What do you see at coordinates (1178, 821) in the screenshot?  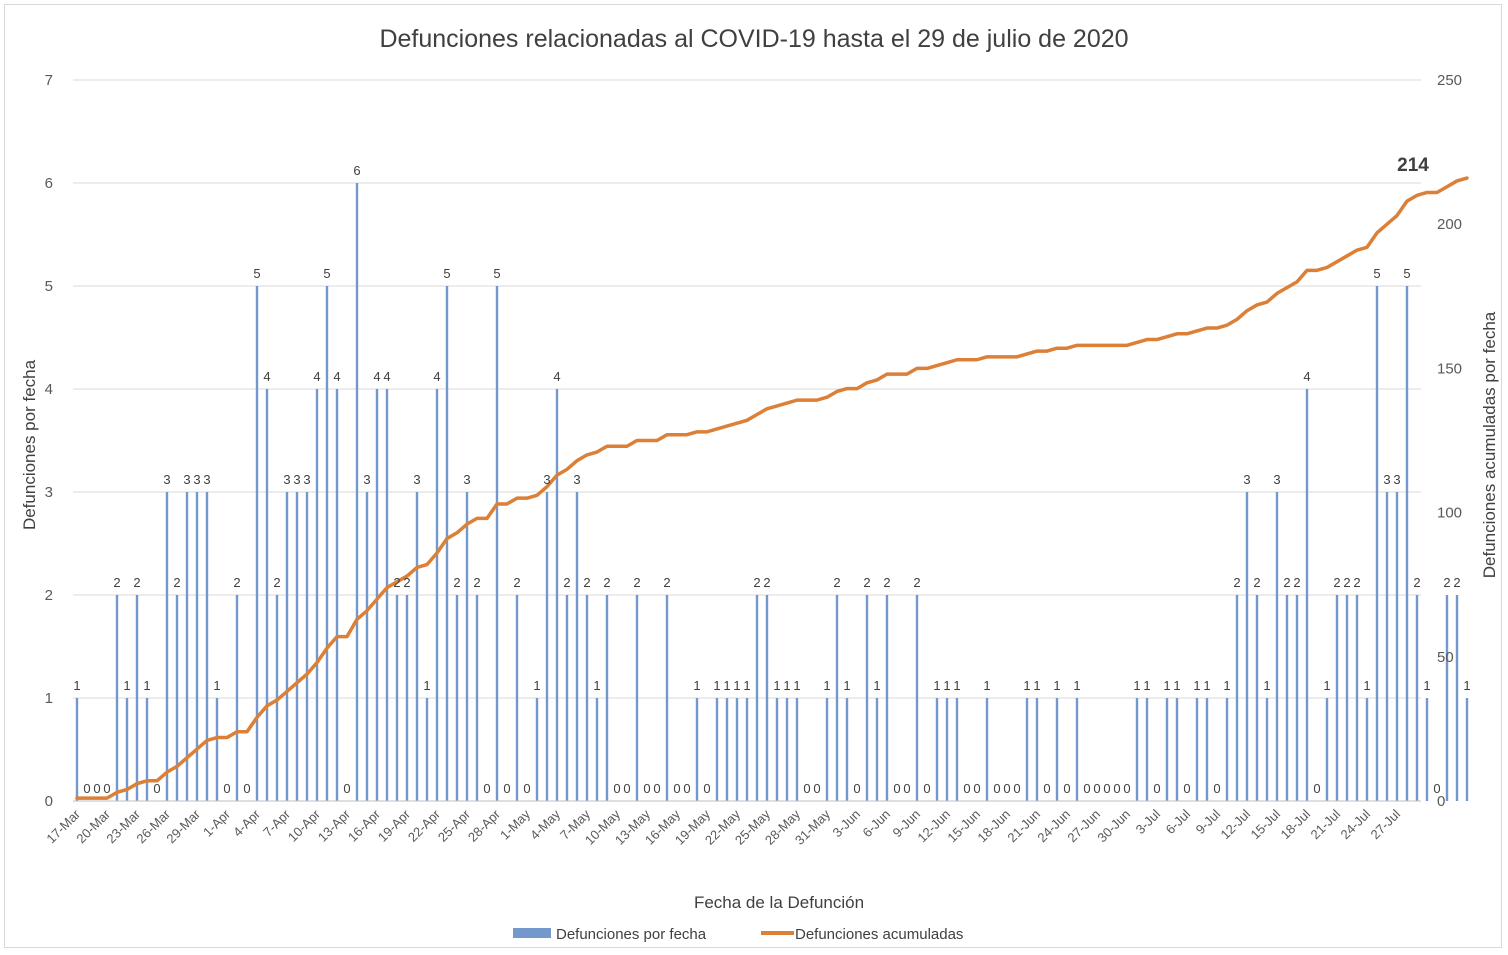 I see `x-tick-label: 6-Jul` at bounding box center [1178, 821].